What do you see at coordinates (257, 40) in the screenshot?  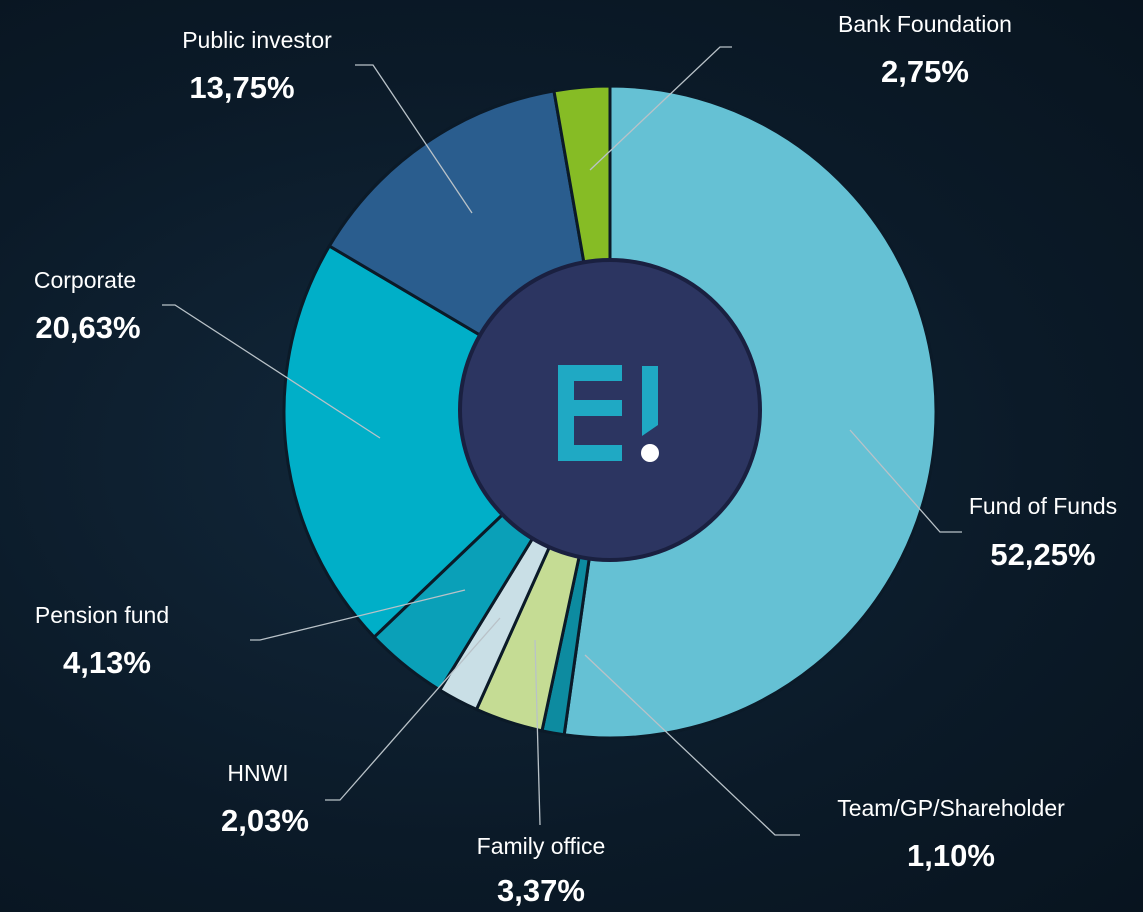 I see `label-name: Public investor` at bounding box center [257, 40].